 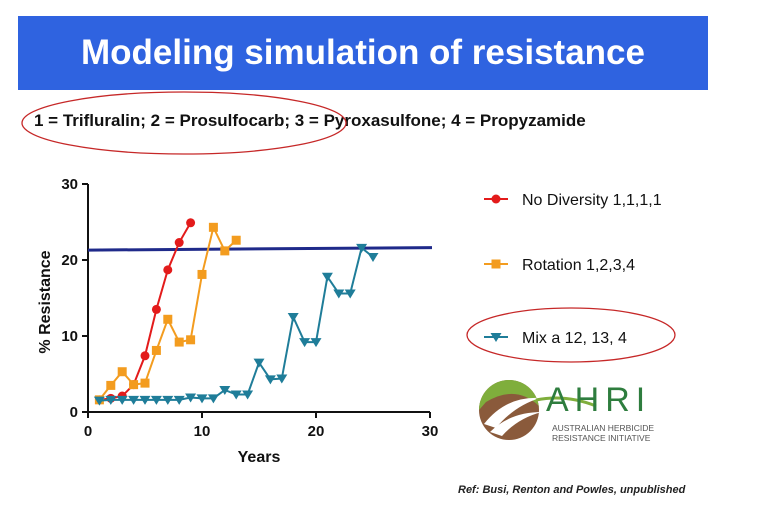 I want to click on title-banner: Modeling simulation of resistance, so click(x=363, y=53).